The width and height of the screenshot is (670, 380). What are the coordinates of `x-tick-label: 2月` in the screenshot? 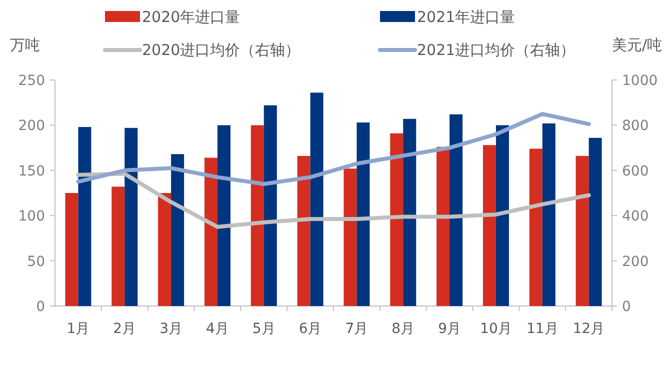 It's located at (124, 329).